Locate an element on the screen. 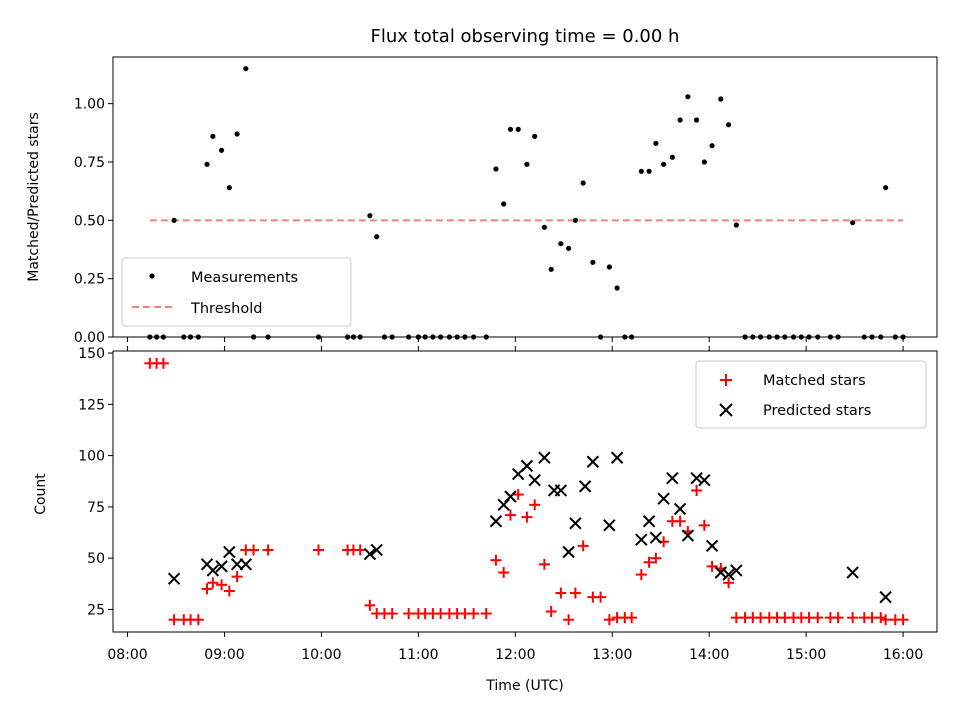 The image size is (960, 720). bottom-x-tick-label: 08:00 is located at coordinates (127, 655).